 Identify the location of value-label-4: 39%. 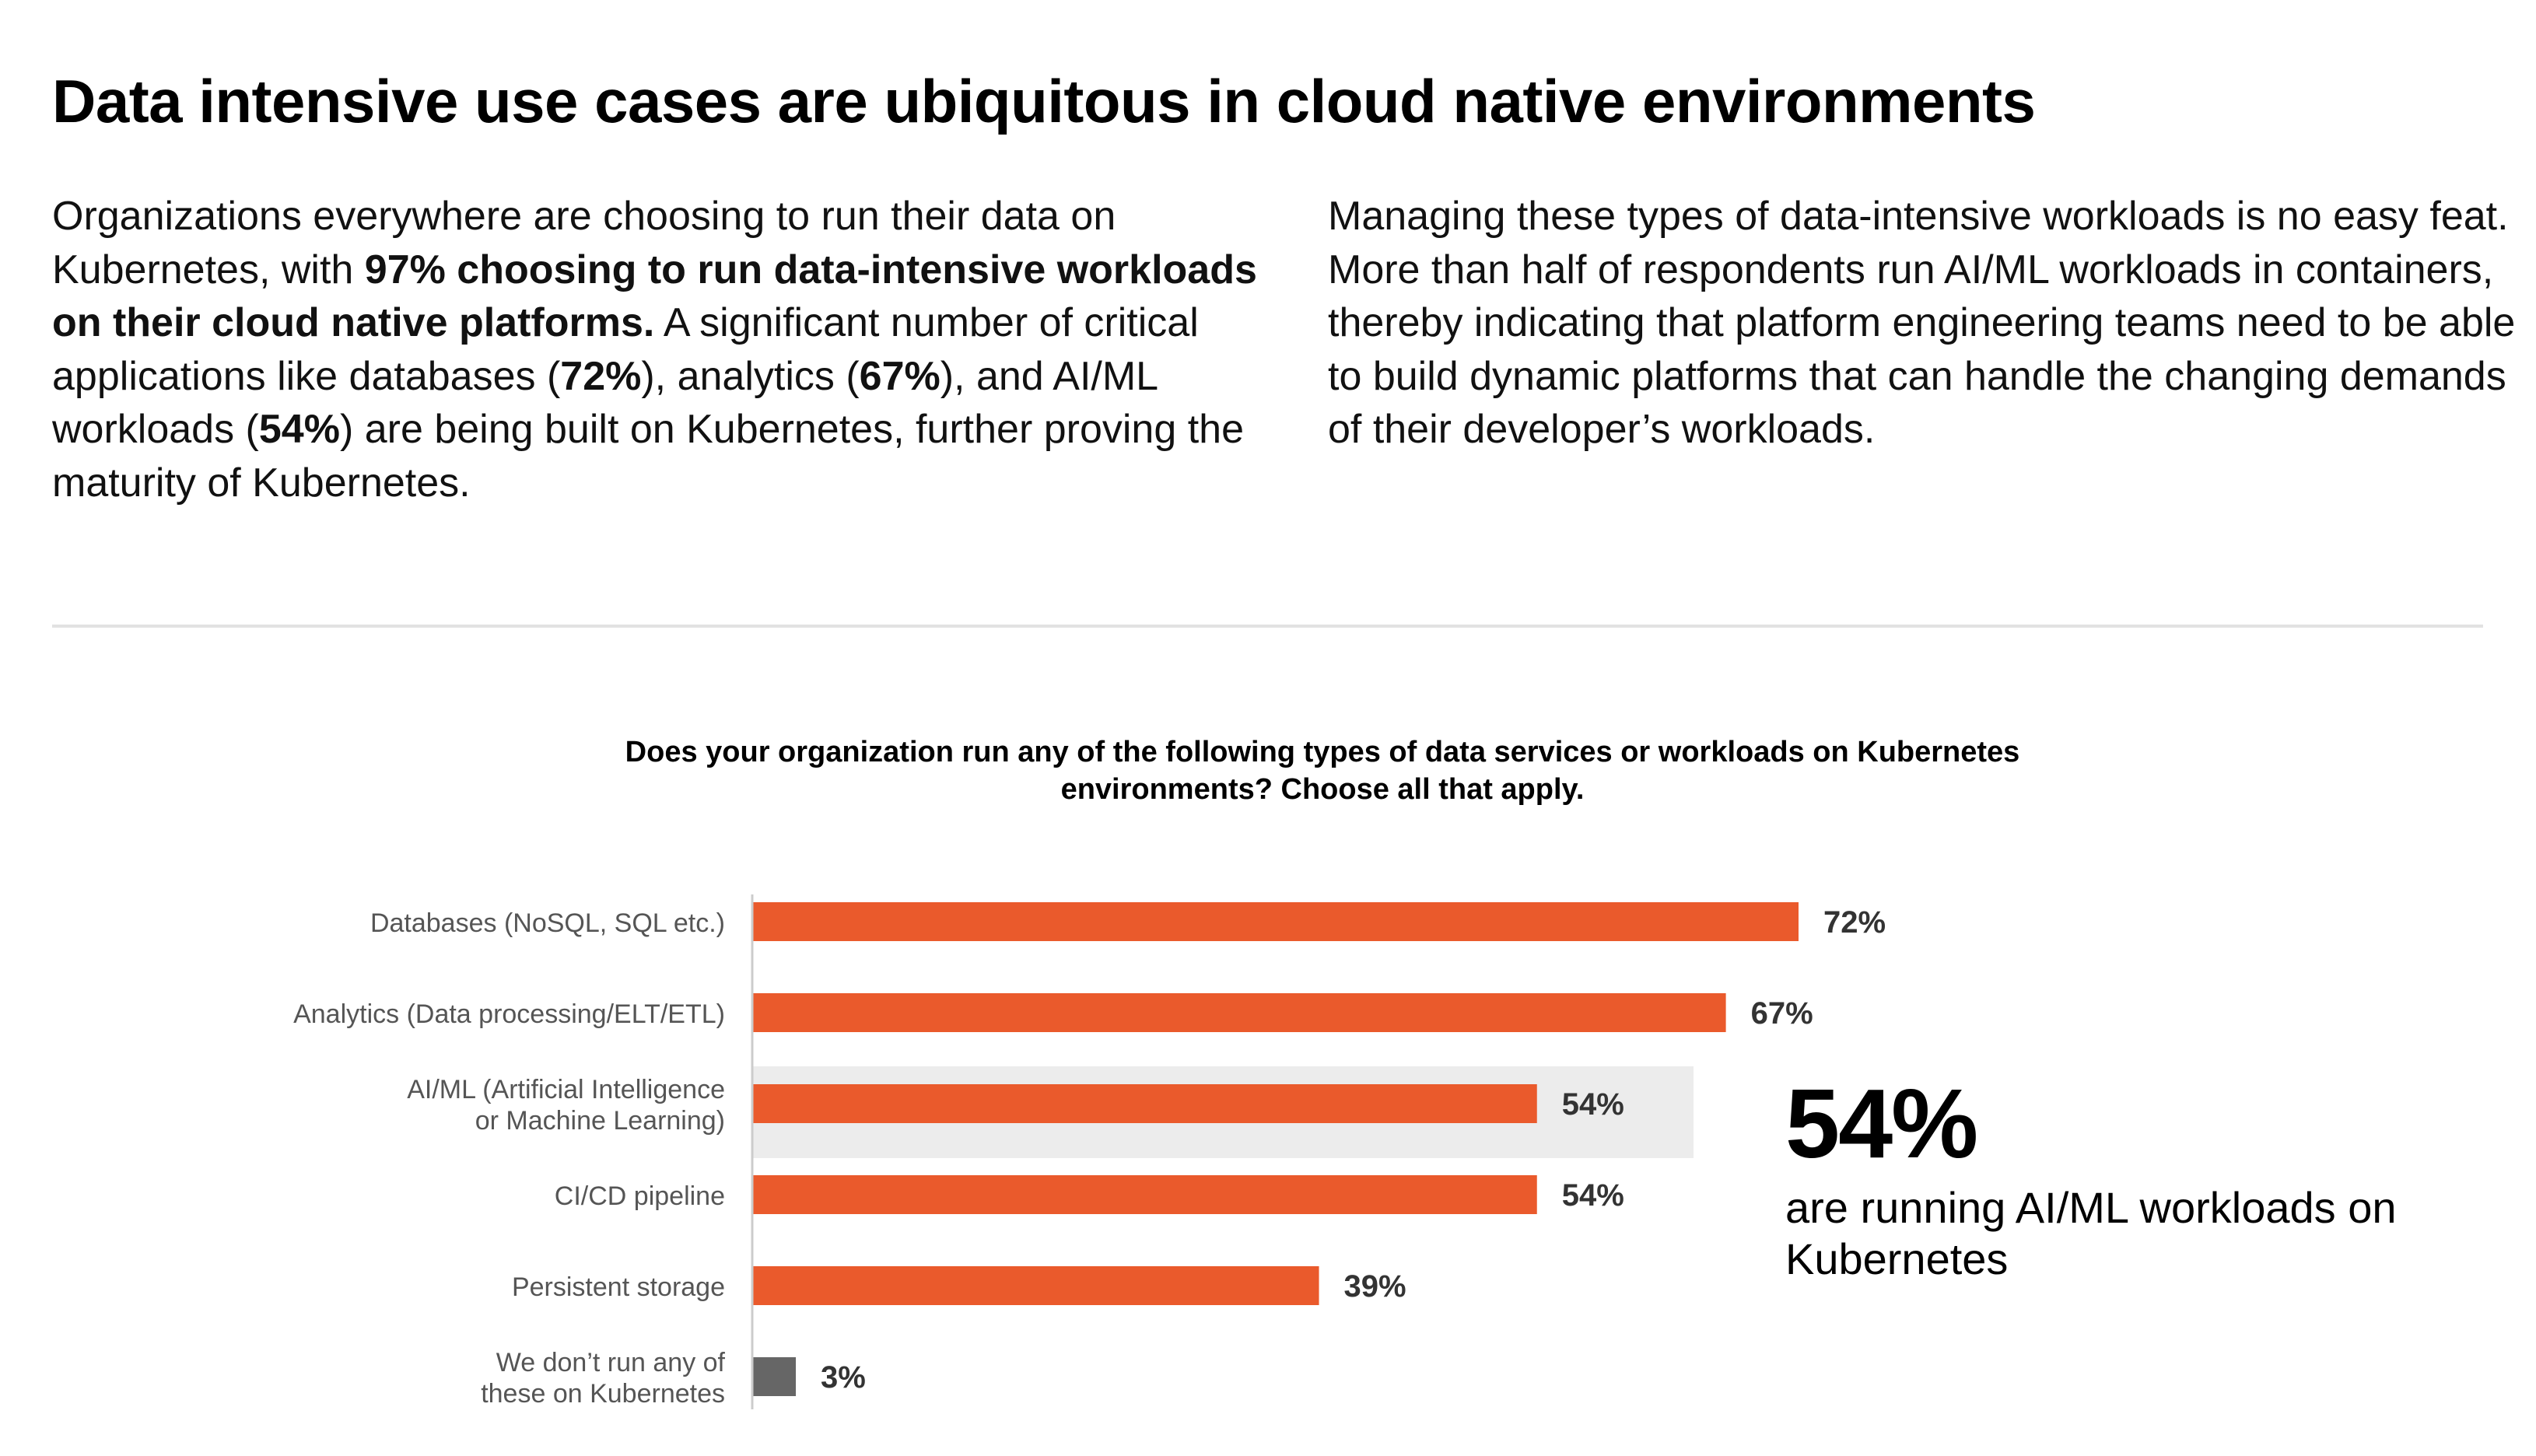
(1375, 1286).